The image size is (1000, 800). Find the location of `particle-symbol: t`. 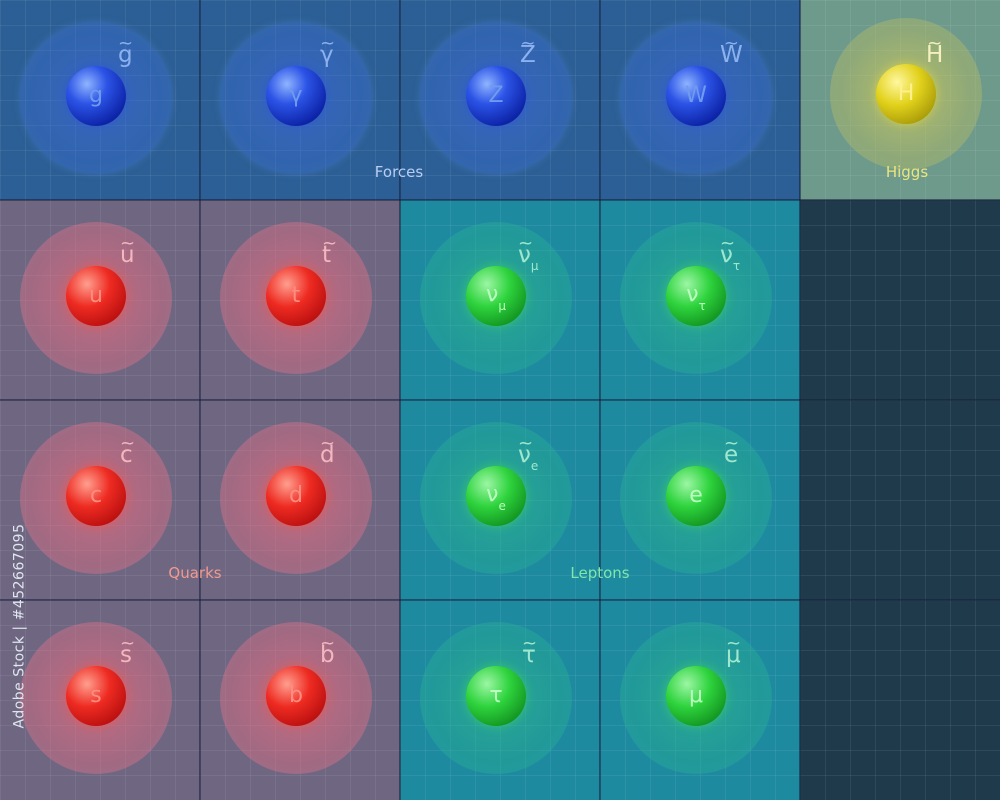

particle-symbol: t is located at coordinates (296, 295).